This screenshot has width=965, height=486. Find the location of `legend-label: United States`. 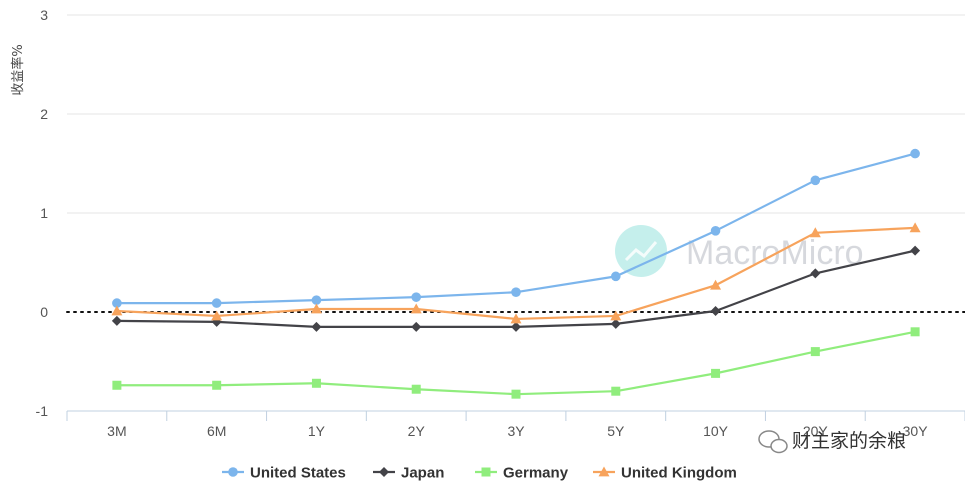

legend-label: United States is located at coordinates (298, 473).